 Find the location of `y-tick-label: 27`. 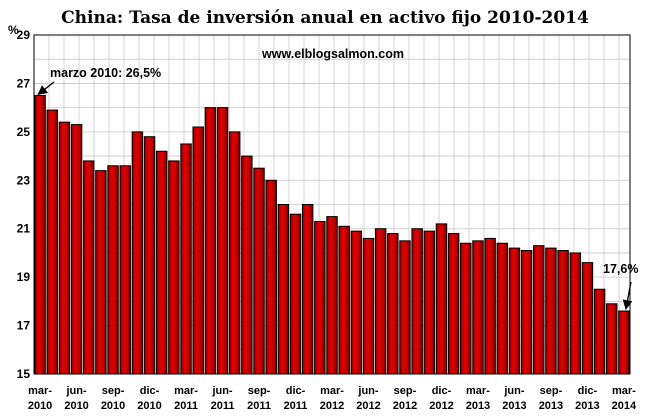

y-tick-label: 27 is located at coordinates (24, 83).